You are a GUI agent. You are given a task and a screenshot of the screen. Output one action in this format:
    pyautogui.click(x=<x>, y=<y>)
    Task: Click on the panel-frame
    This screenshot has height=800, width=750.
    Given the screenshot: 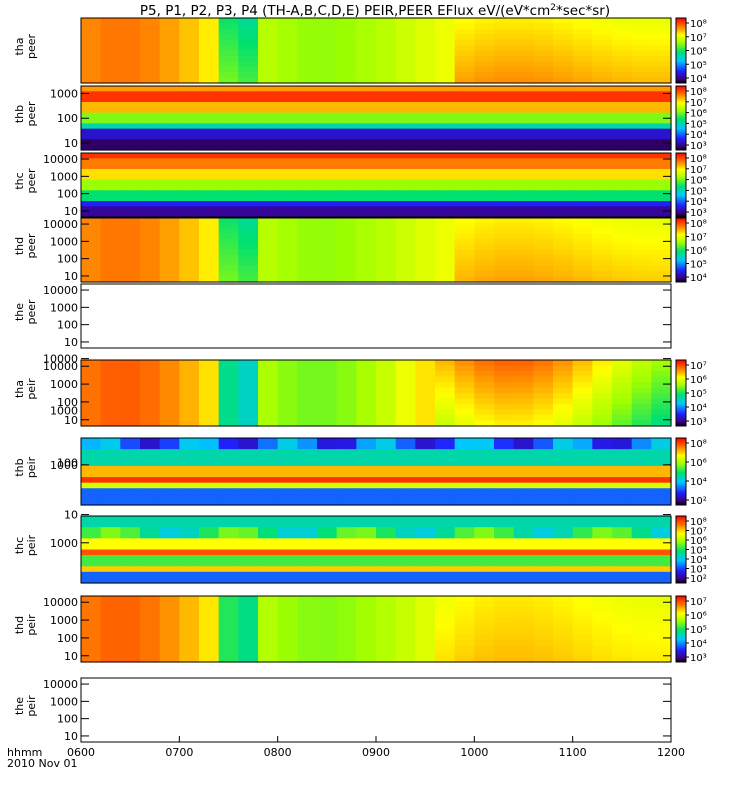 What is the action you would take?
    pyautogui.click(x=376, y=250)
    